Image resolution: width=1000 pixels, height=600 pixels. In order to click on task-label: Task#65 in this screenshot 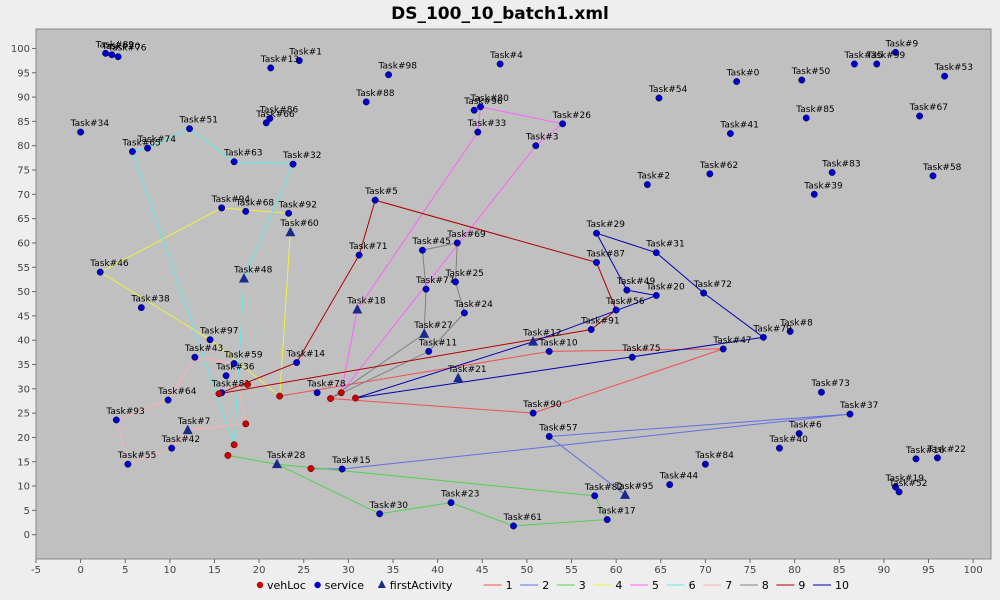, I will do `click(140, 144)`.